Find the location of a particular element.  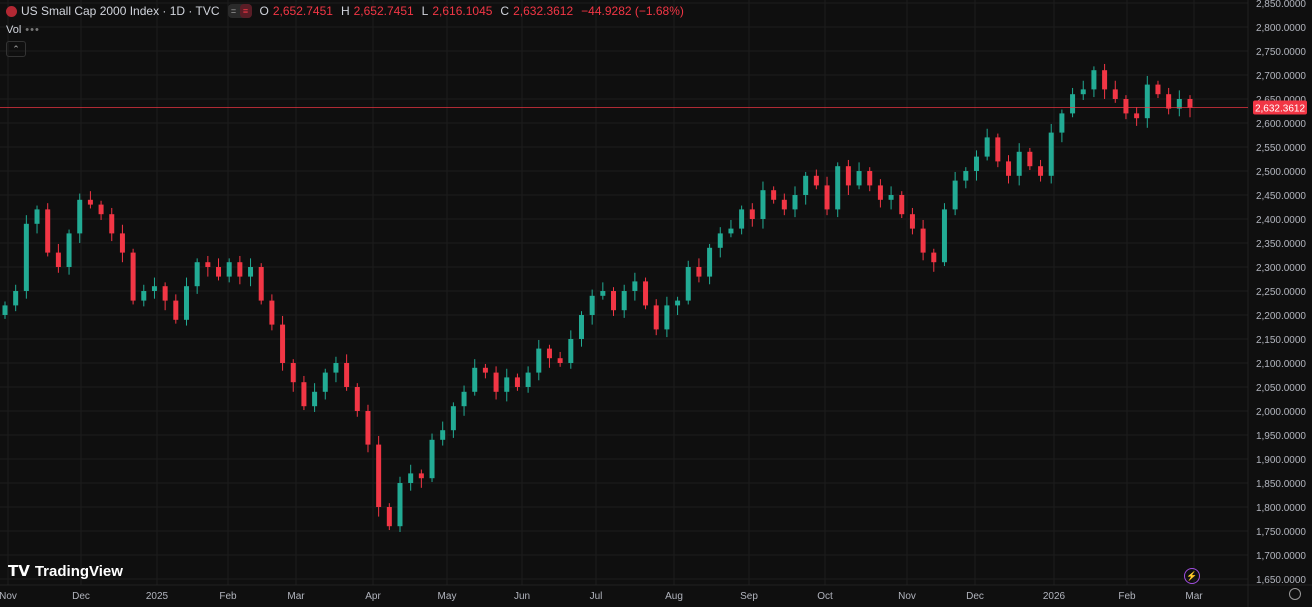

y-tick-label: 2,100.0000 is located at coordinates (1281, 364).